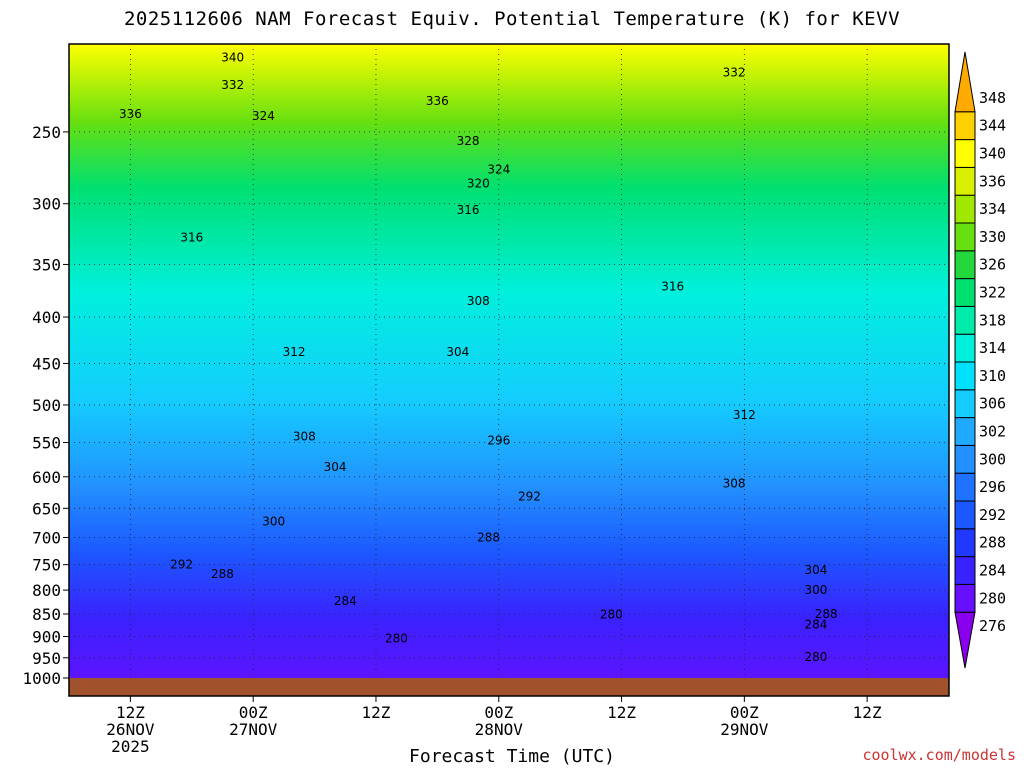  Describe the element at coordinates (232, 58) in the screenshot. I see `contour-label: 340` at that location.